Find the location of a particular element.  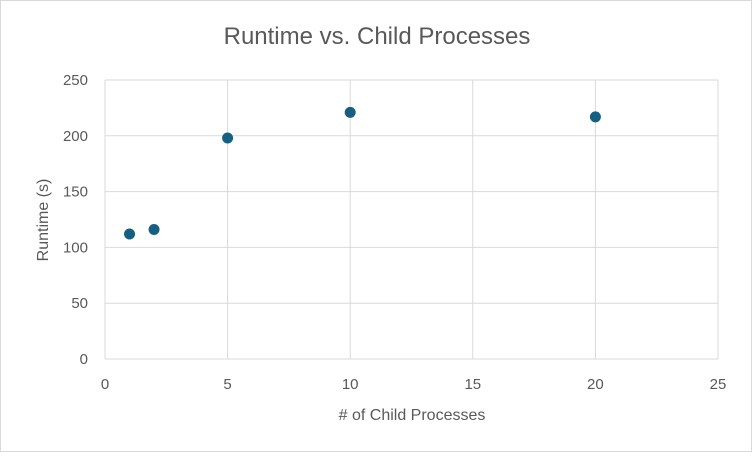

y-tick-label: 250 is located at coordinates (75, 80).